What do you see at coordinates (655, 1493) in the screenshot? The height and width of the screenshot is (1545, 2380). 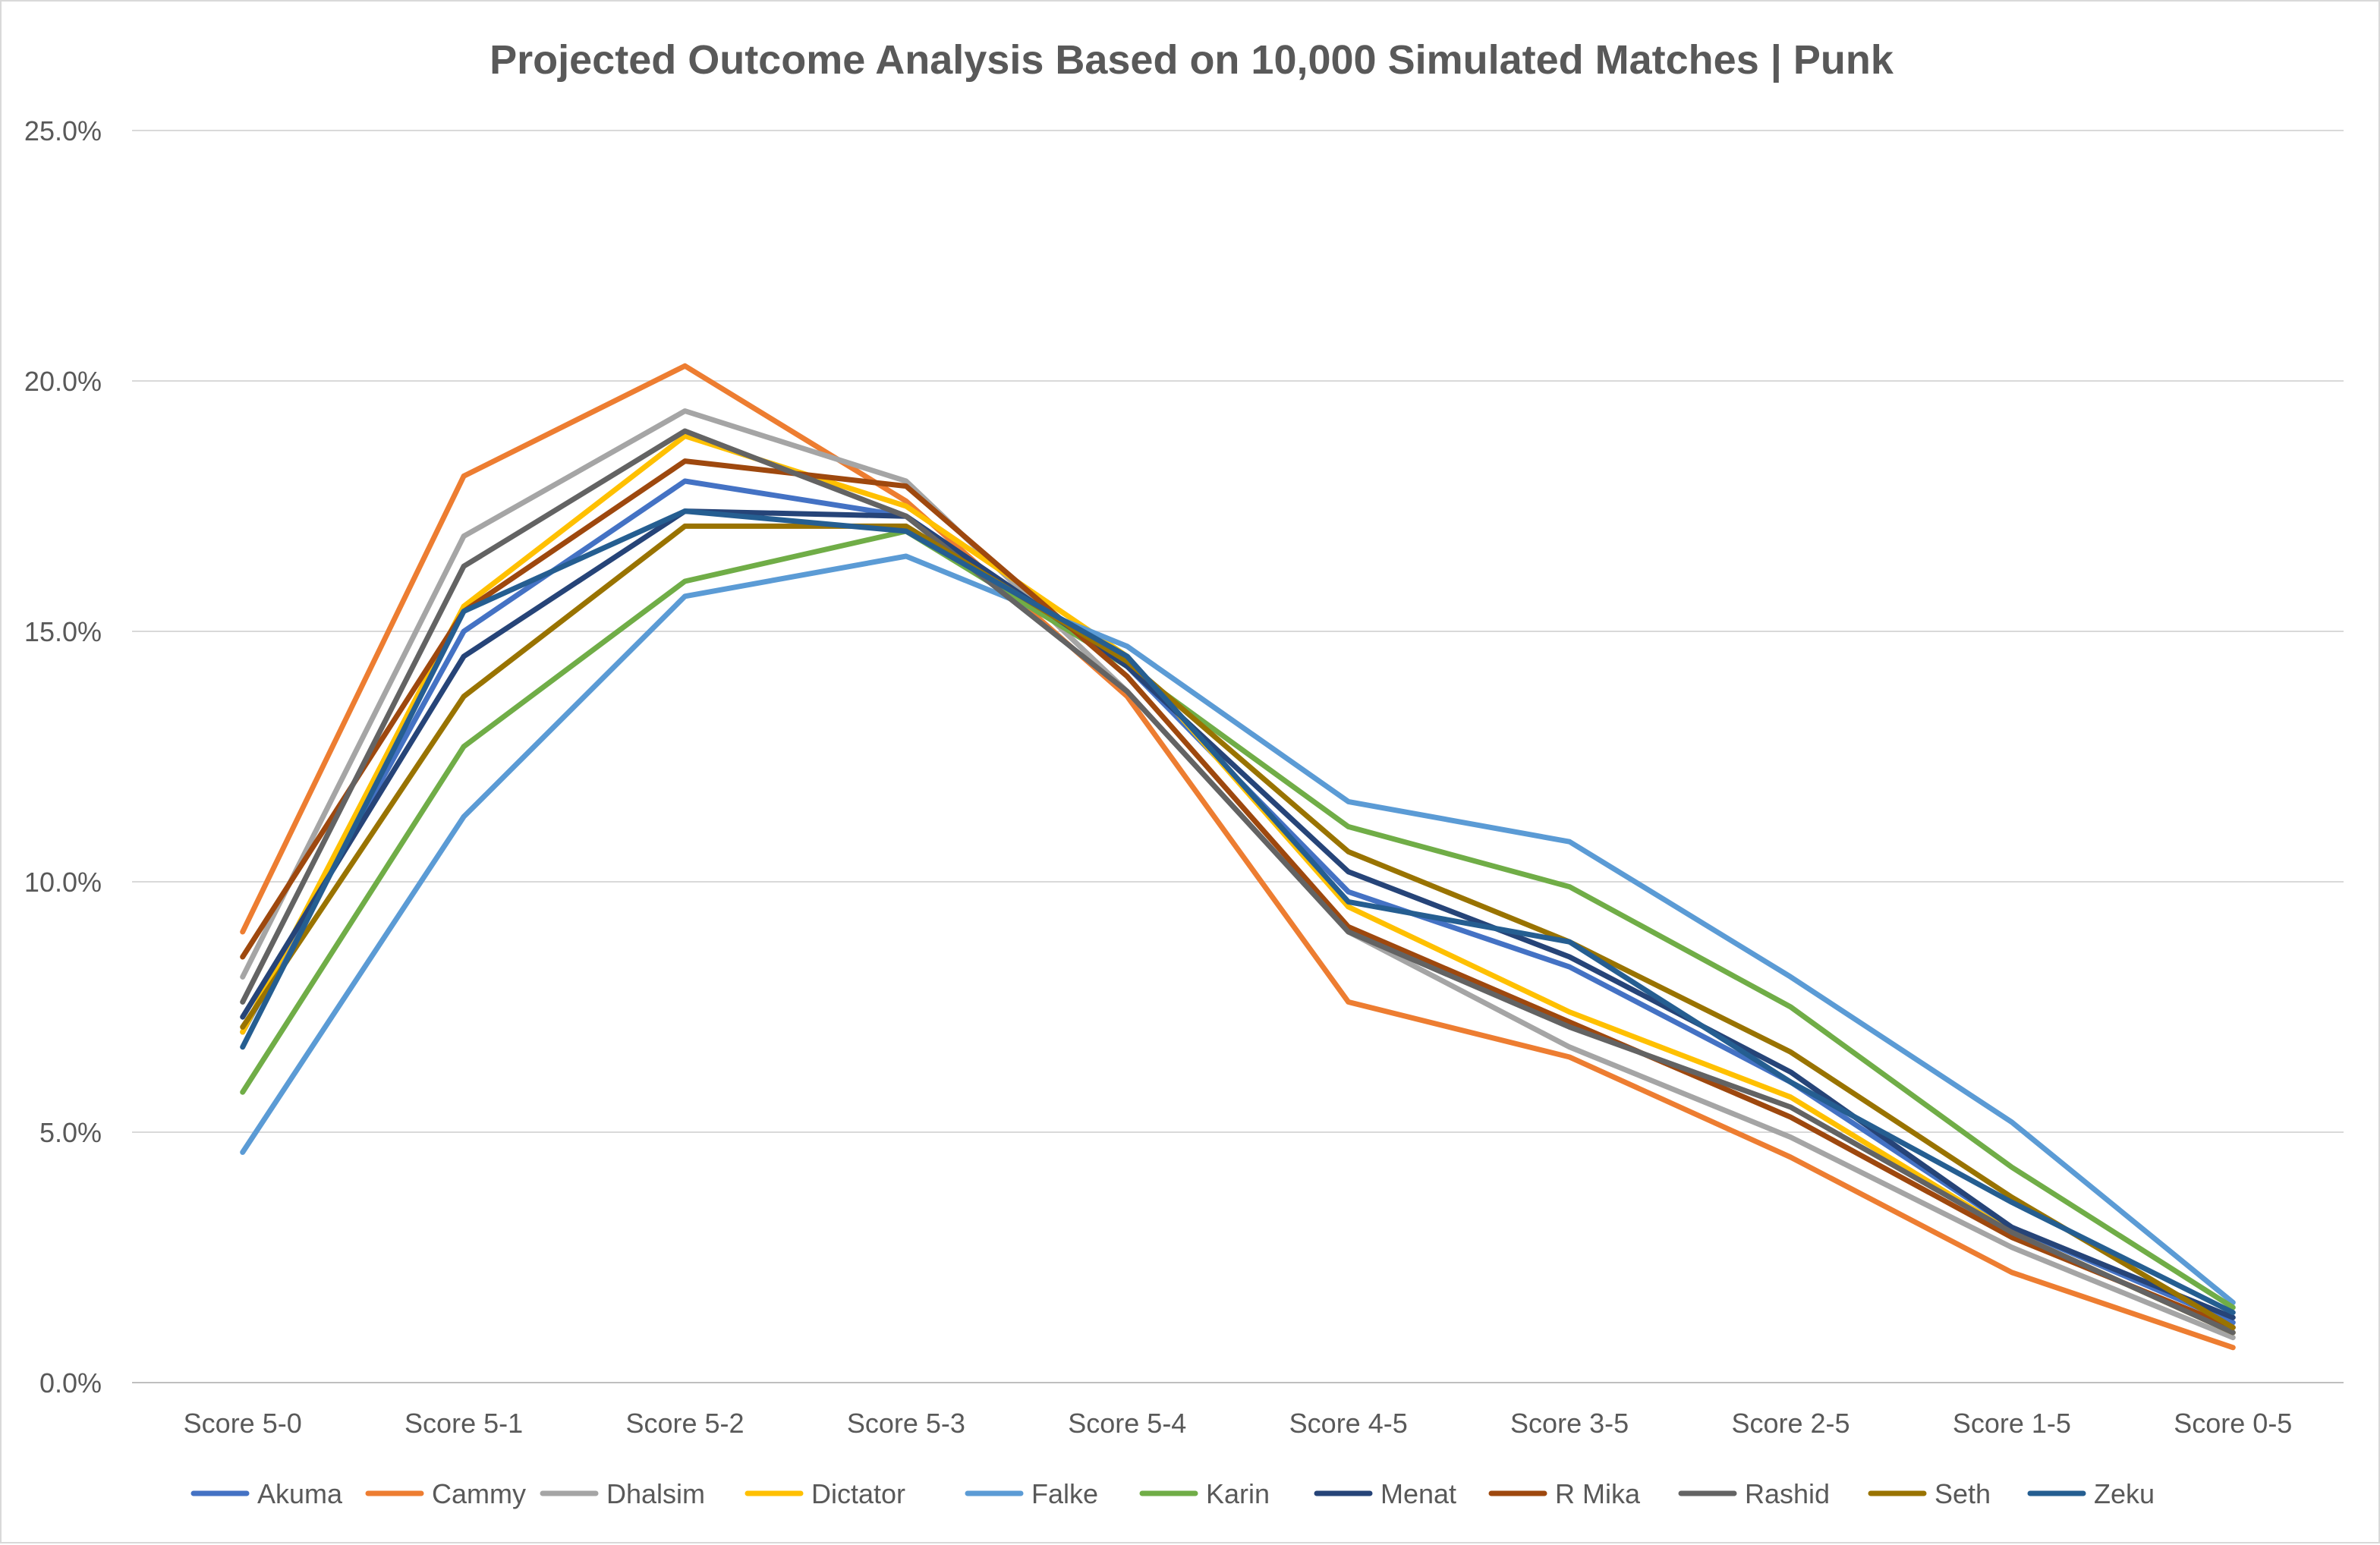 I see `legend-label: Dhalsim` at bounding box center [655, 1493].